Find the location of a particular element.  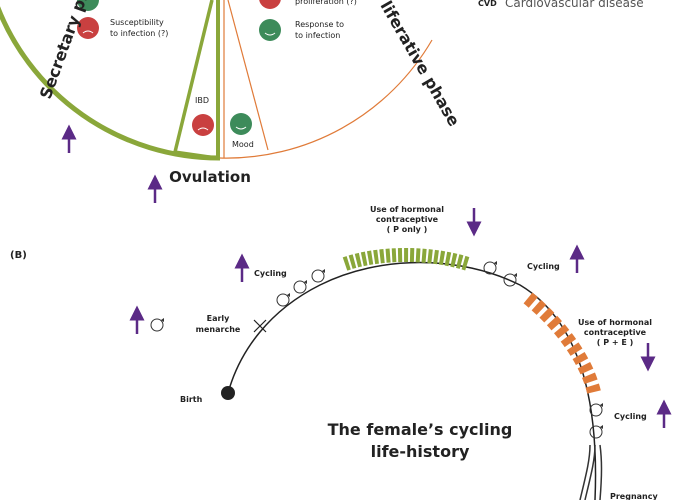

ovulation-label: Ovulation is located at coordinates (210, 177).